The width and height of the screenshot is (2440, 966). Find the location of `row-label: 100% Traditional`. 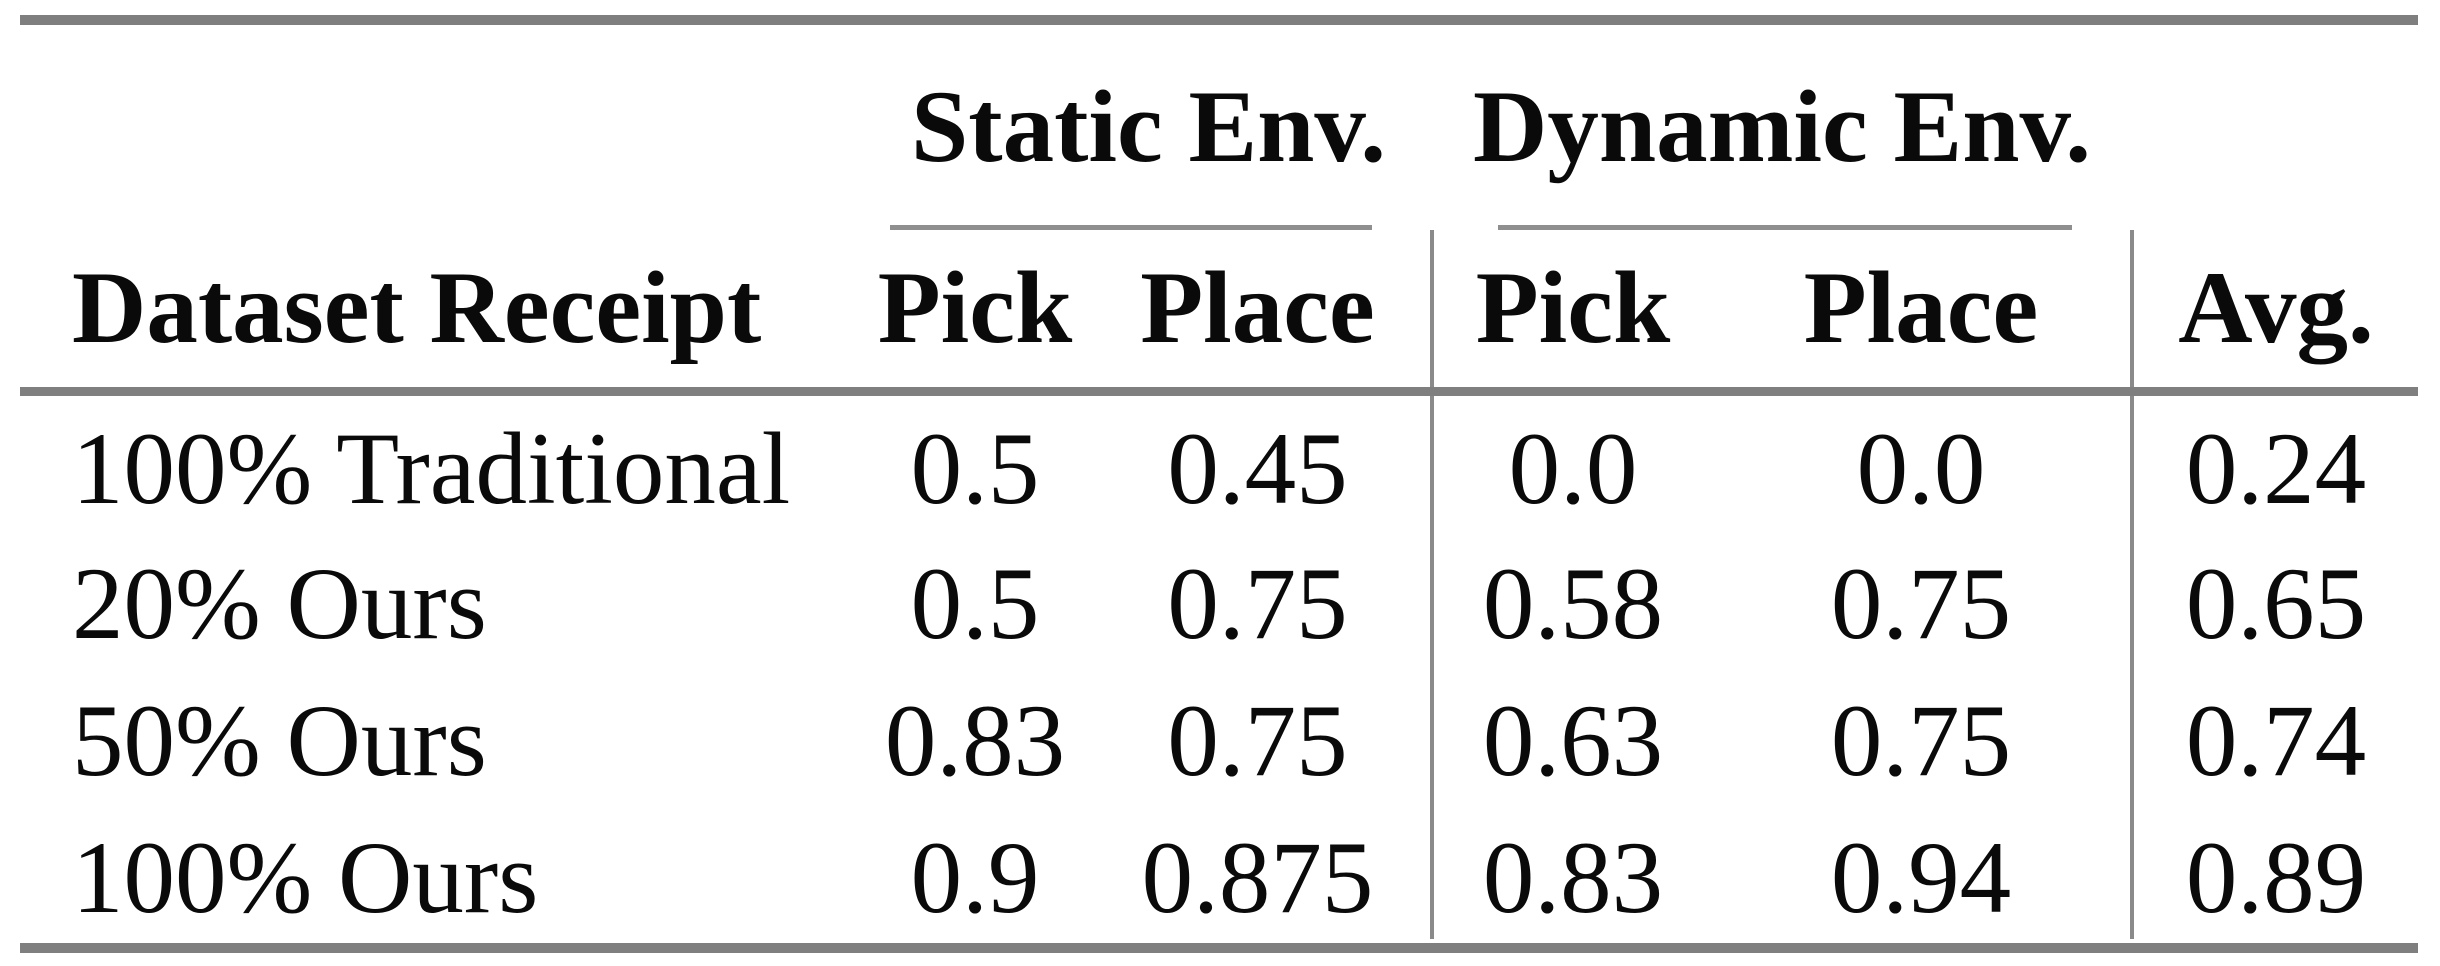

row-label: 100% Traditional is located at coordinates (431, 469).